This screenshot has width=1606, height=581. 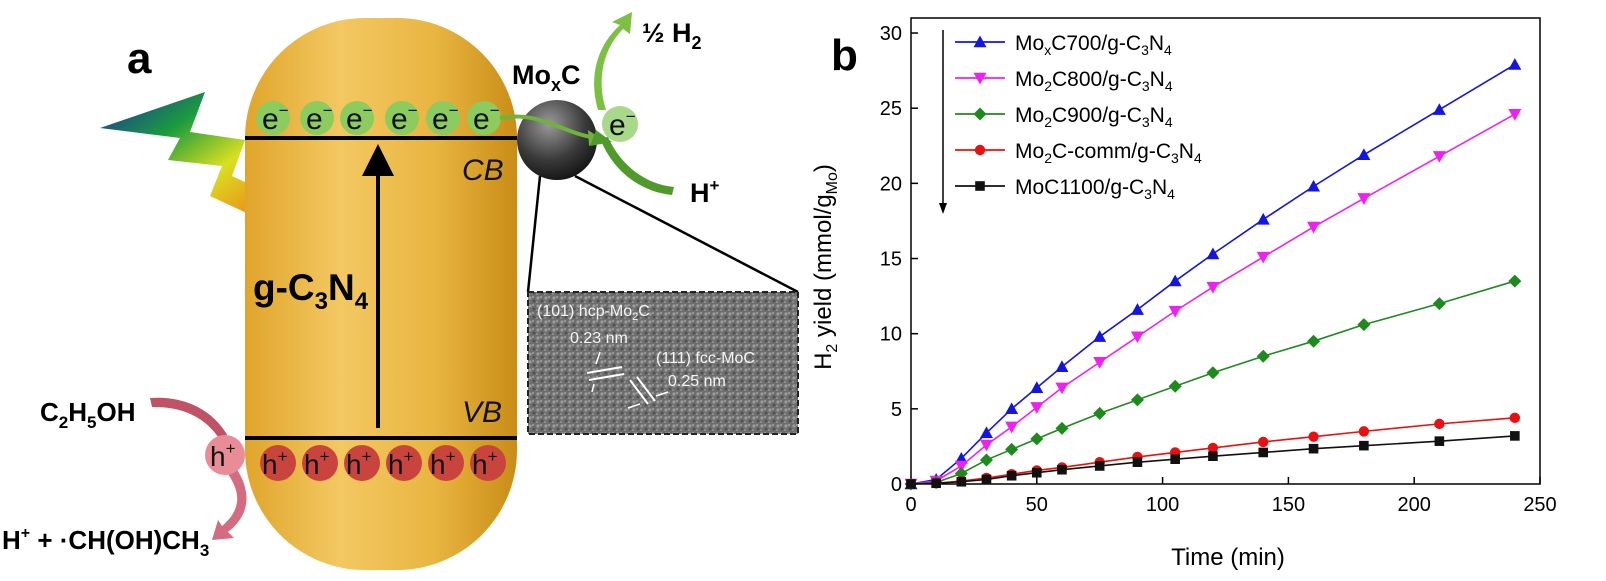 I want to click on legend-label: Mo2C900/g-C3N4, so click(x=1094, y=117).